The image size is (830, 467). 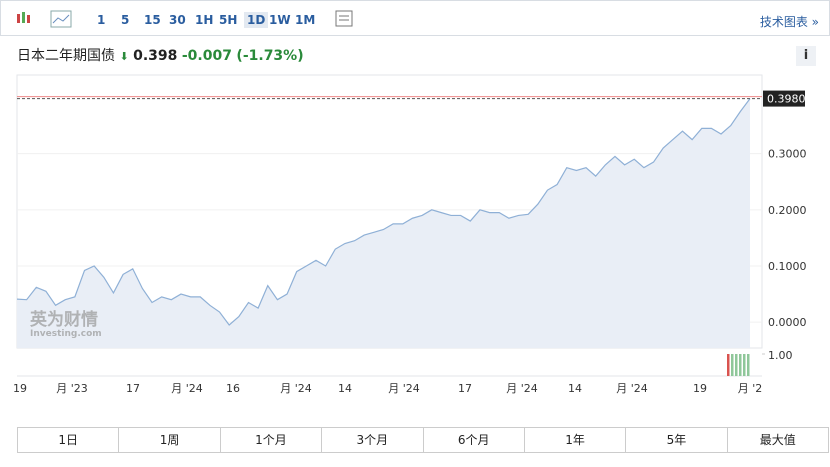 I want to click on icons, so click(x=44, y=19).